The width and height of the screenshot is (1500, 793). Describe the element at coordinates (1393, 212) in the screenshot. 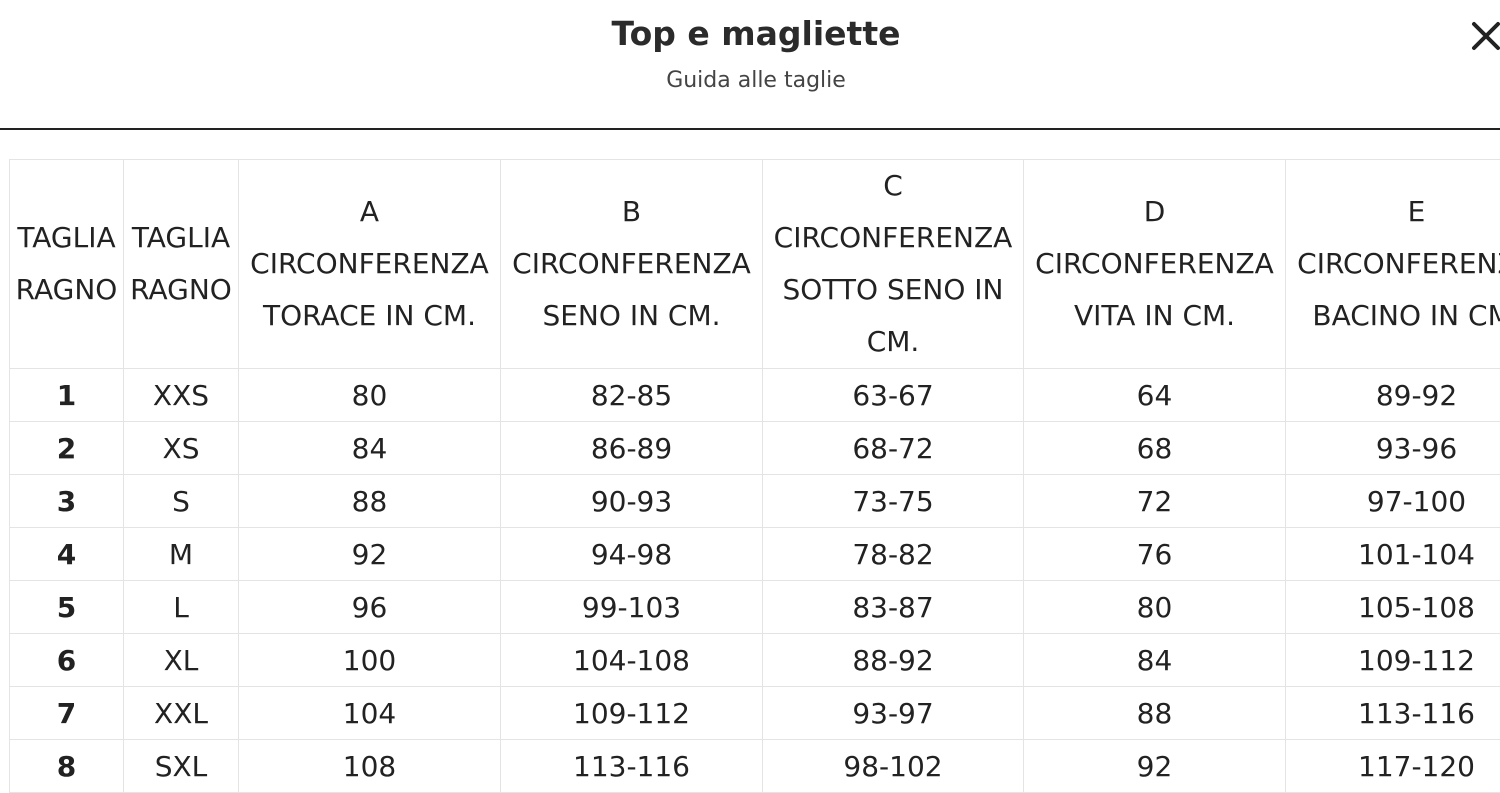

I see `column-letter: E` at that location.